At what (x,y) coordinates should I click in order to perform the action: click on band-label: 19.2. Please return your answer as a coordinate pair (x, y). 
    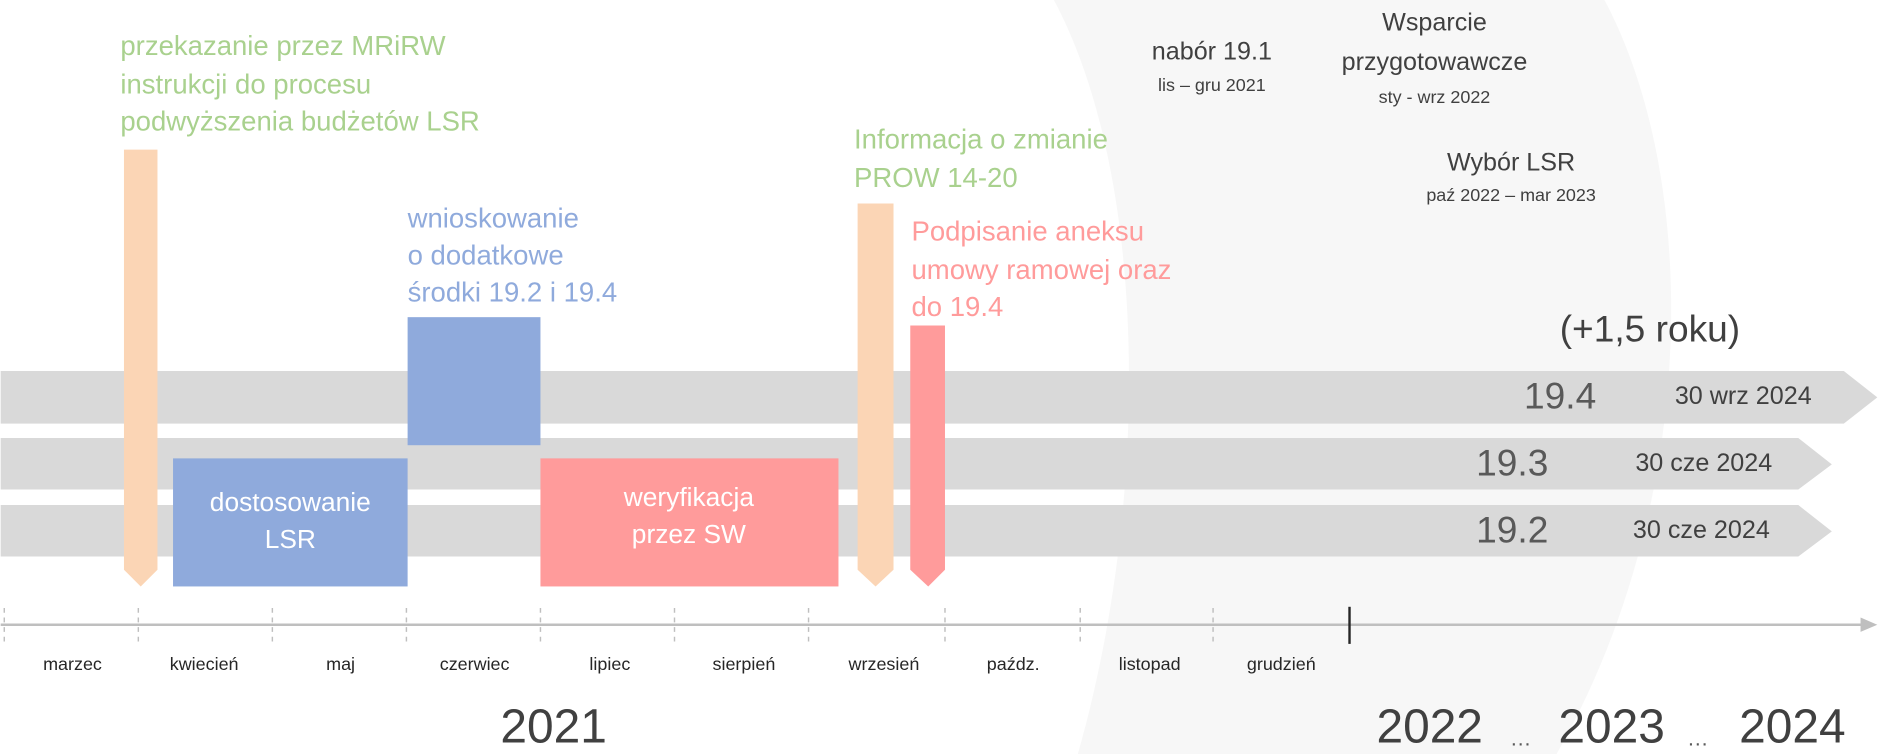
    Looking at the image, I should click on (1512, 529).